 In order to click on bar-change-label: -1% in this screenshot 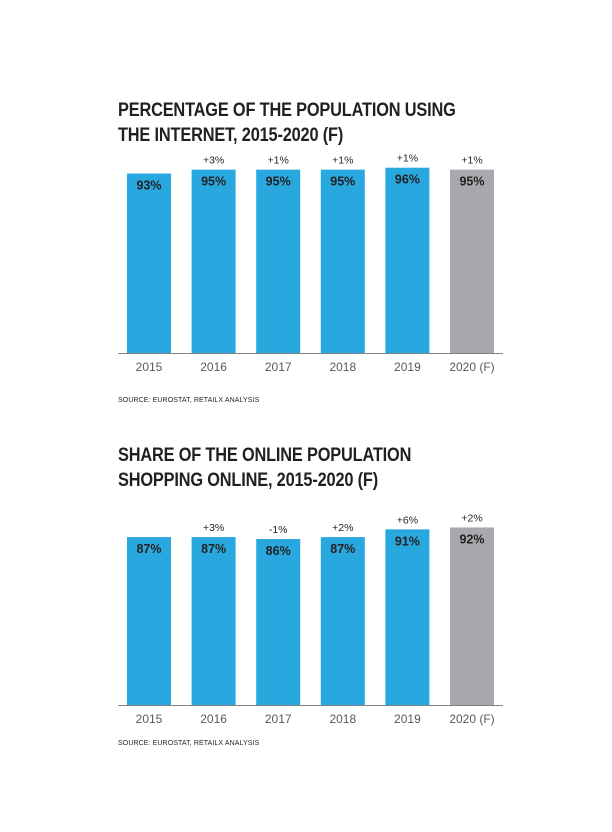, I will do `click(278, 530)`.